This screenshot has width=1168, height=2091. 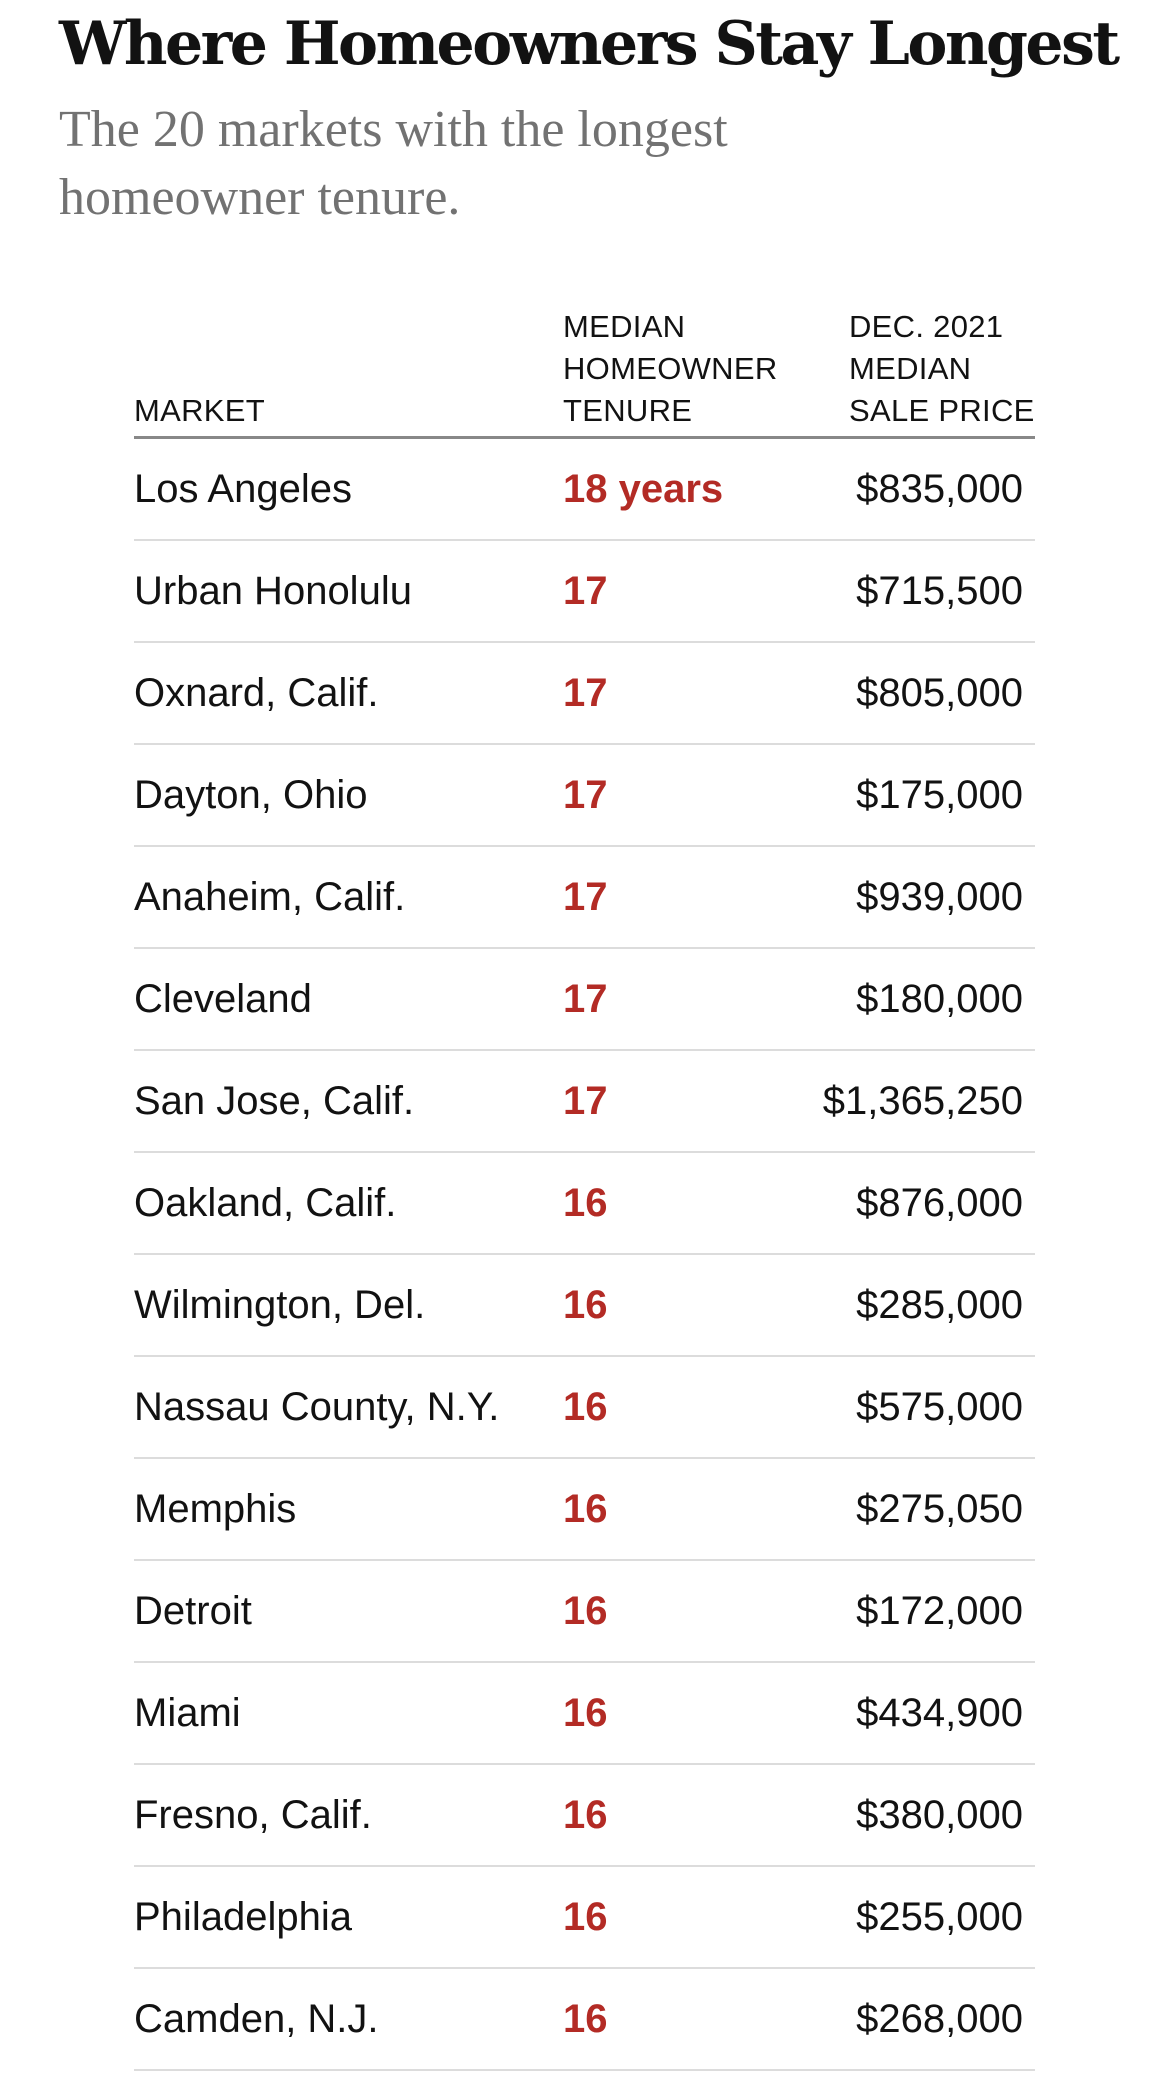 What do you see at coordinates (939, 999) in the screenshot?
I see `price-cell: $180,000` at bounding box center [939, 999].